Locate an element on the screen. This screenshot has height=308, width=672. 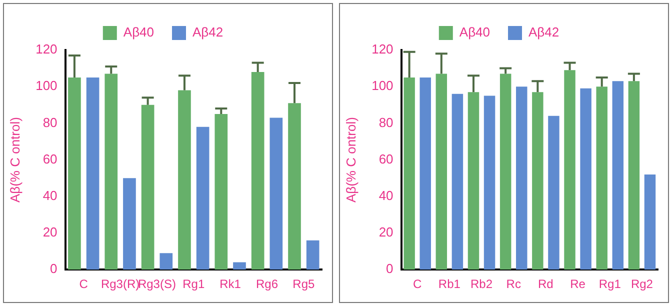
x-tick-label: Rc is located at coordinates (513, 284).